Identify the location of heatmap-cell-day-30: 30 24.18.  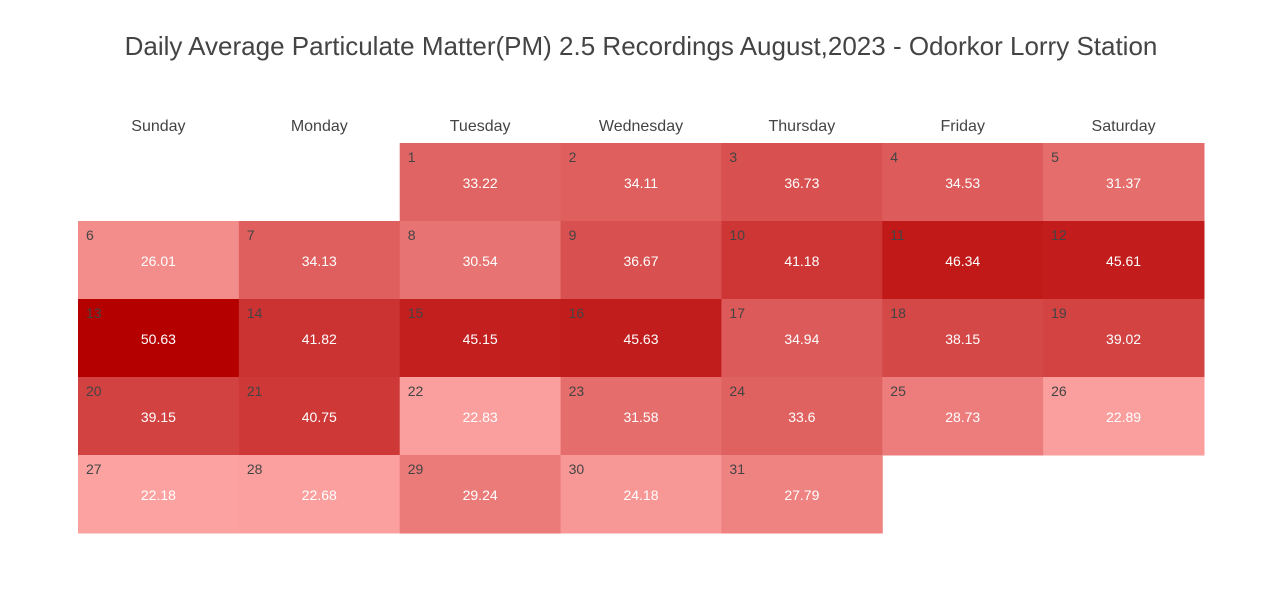
(641, 494).